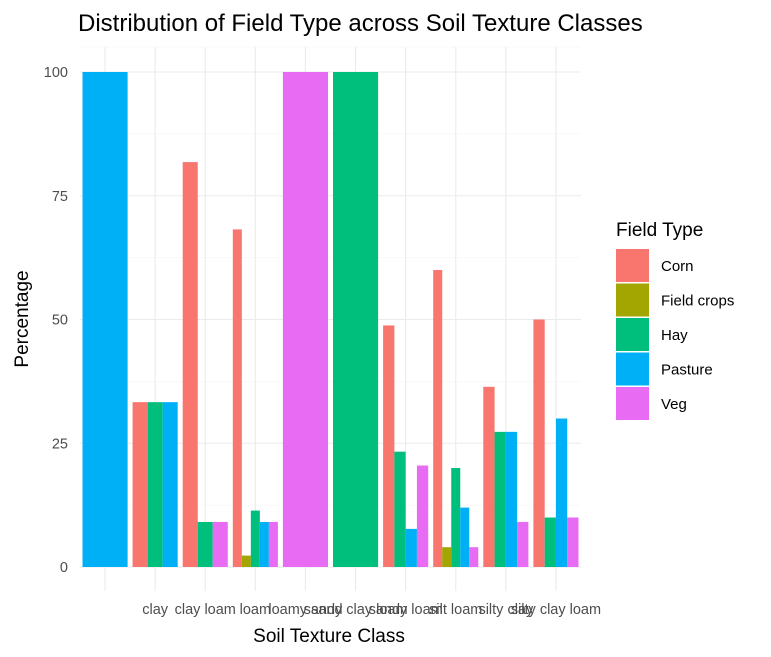  Describe the element at coordinates (573, 542) in the screenshot. I see `bar-veg-silty-clay-loam` at that location.